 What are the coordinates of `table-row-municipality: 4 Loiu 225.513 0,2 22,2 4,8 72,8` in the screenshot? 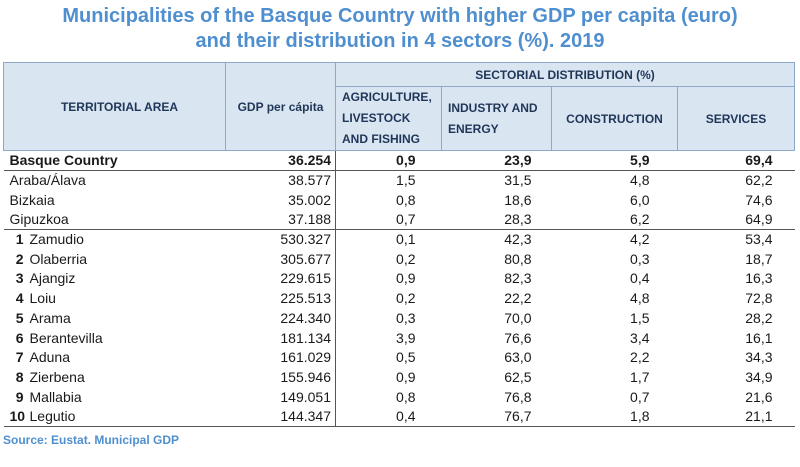 It's located at (399, 298).